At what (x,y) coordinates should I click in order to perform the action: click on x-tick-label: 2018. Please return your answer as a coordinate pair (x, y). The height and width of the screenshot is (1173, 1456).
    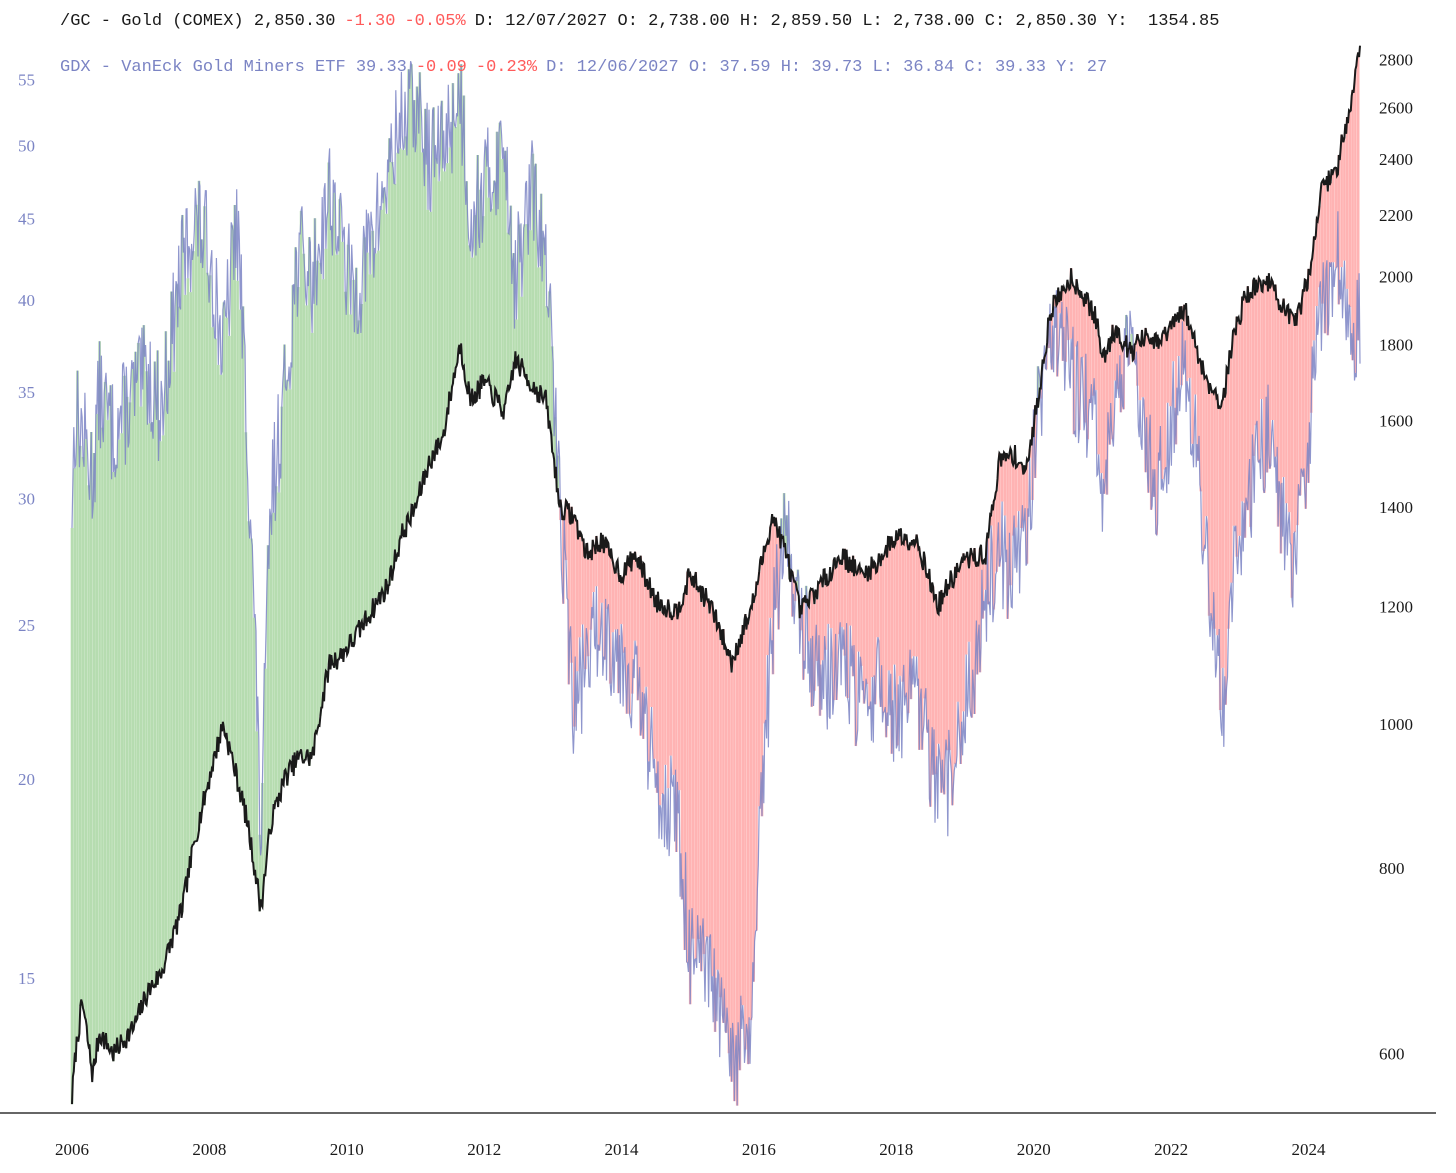
    Looking at the image, I should click on (896, 1149).